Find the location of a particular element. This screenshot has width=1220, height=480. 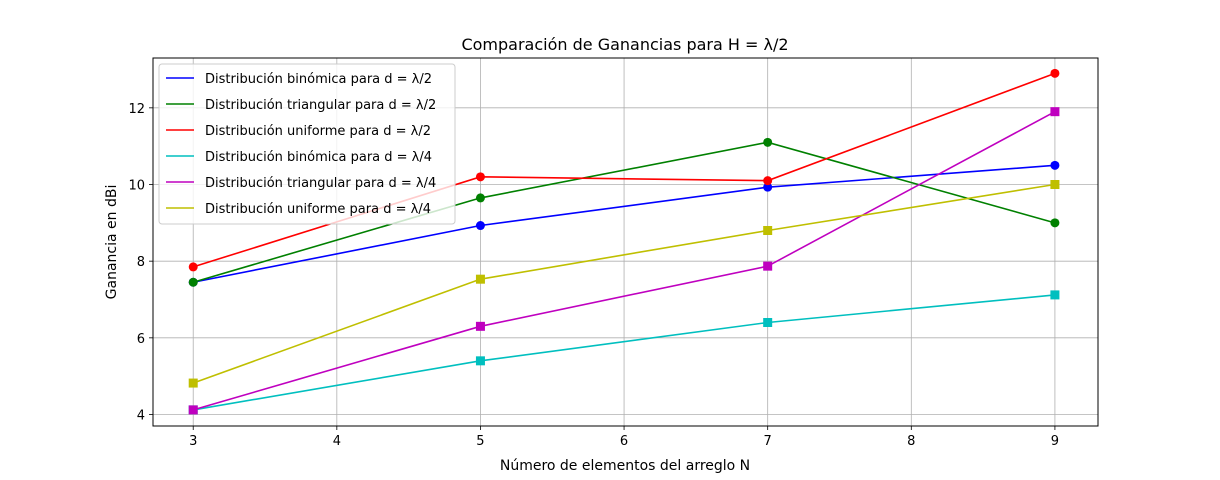

legend-item: Distribución uniforme para d = λ/4 is located at coordinates (298, 209).